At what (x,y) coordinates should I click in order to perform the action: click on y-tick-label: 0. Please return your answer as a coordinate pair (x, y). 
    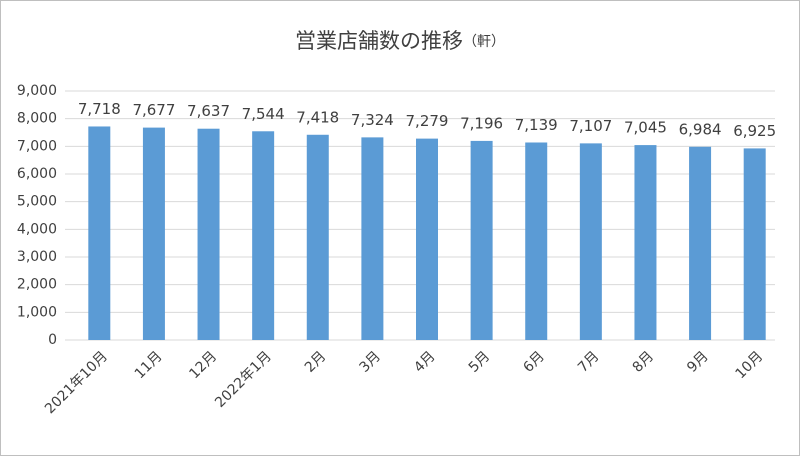
    Looking at the image, I should click on (52, 340).